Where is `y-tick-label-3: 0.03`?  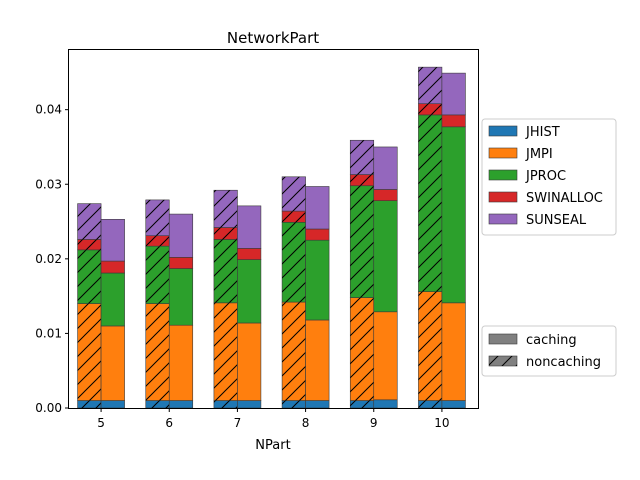 y-tick-label-3: 0.03 is located at coordinates (48, 184).